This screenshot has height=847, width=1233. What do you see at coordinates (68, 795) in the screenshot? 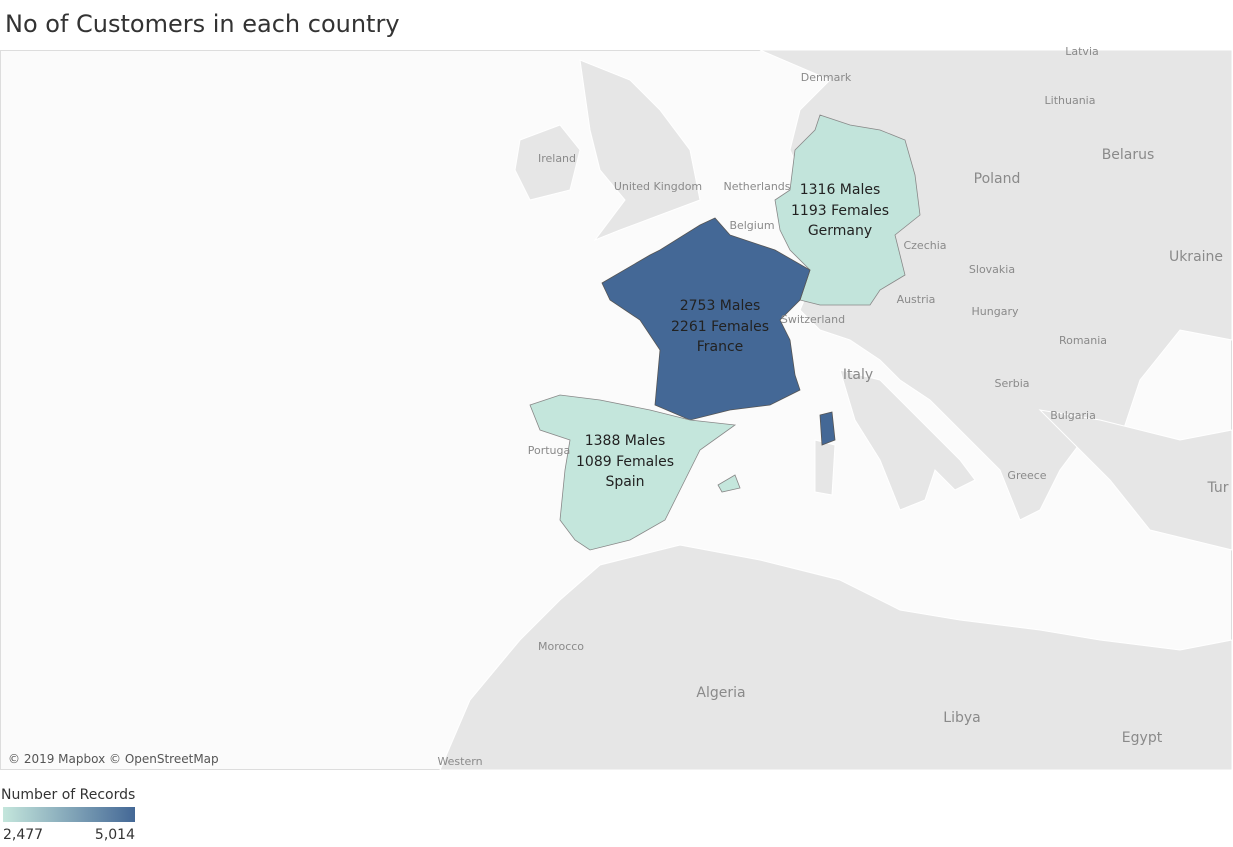
I see `legend-title: Number of Records` at bounding box center [68, 795].